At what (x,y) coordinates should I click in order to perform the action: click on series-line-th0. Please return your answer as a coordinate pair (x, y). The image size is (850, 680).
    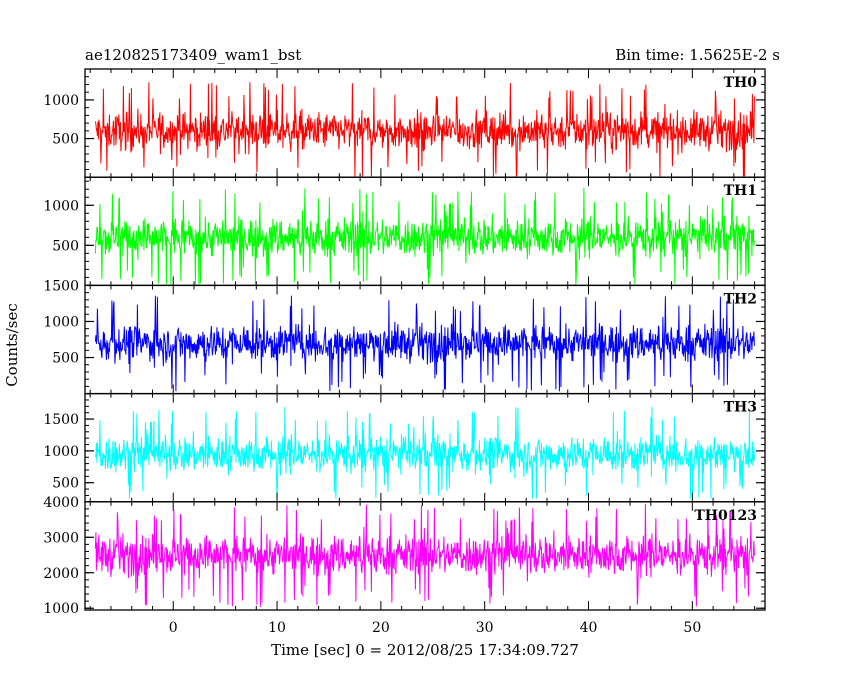
    Looking at the image, I should click on (424, 129).